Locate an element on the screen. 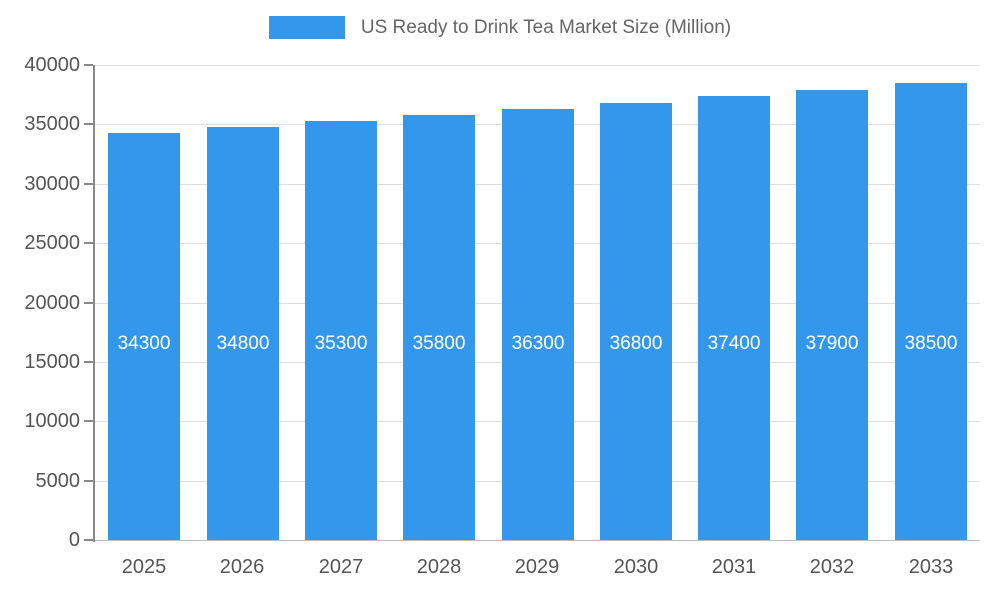 The image size is (1000, 600). gridline is located at coordinates (537, 65).